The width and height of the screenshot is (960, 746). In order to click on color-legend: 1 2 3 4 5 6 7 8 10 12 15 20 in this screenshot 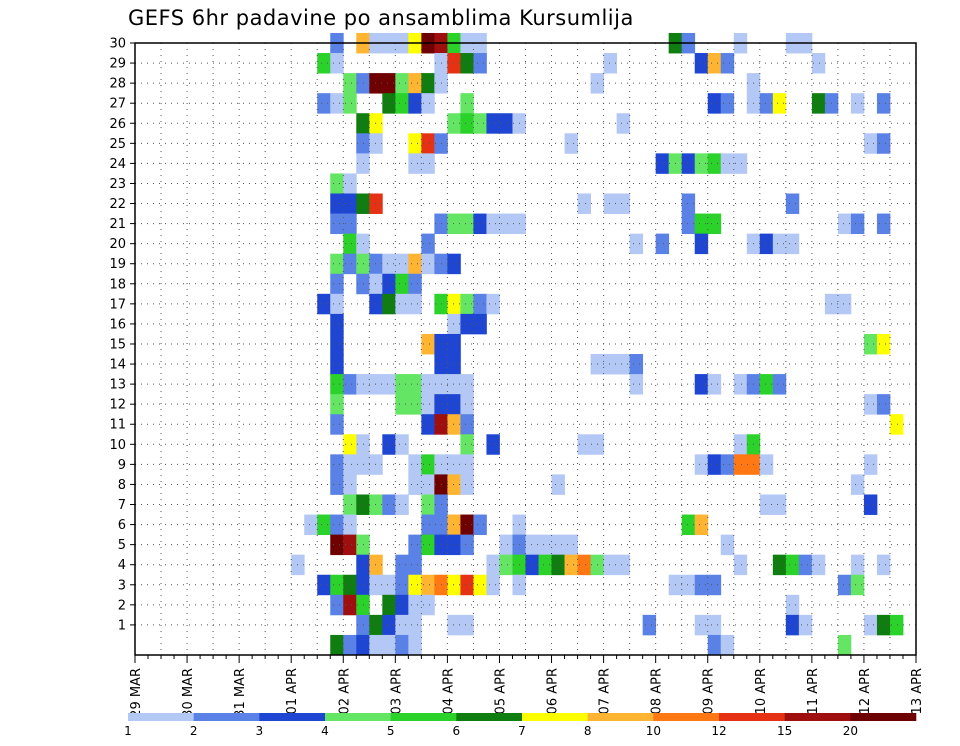, I will do `click(520, 725)`.